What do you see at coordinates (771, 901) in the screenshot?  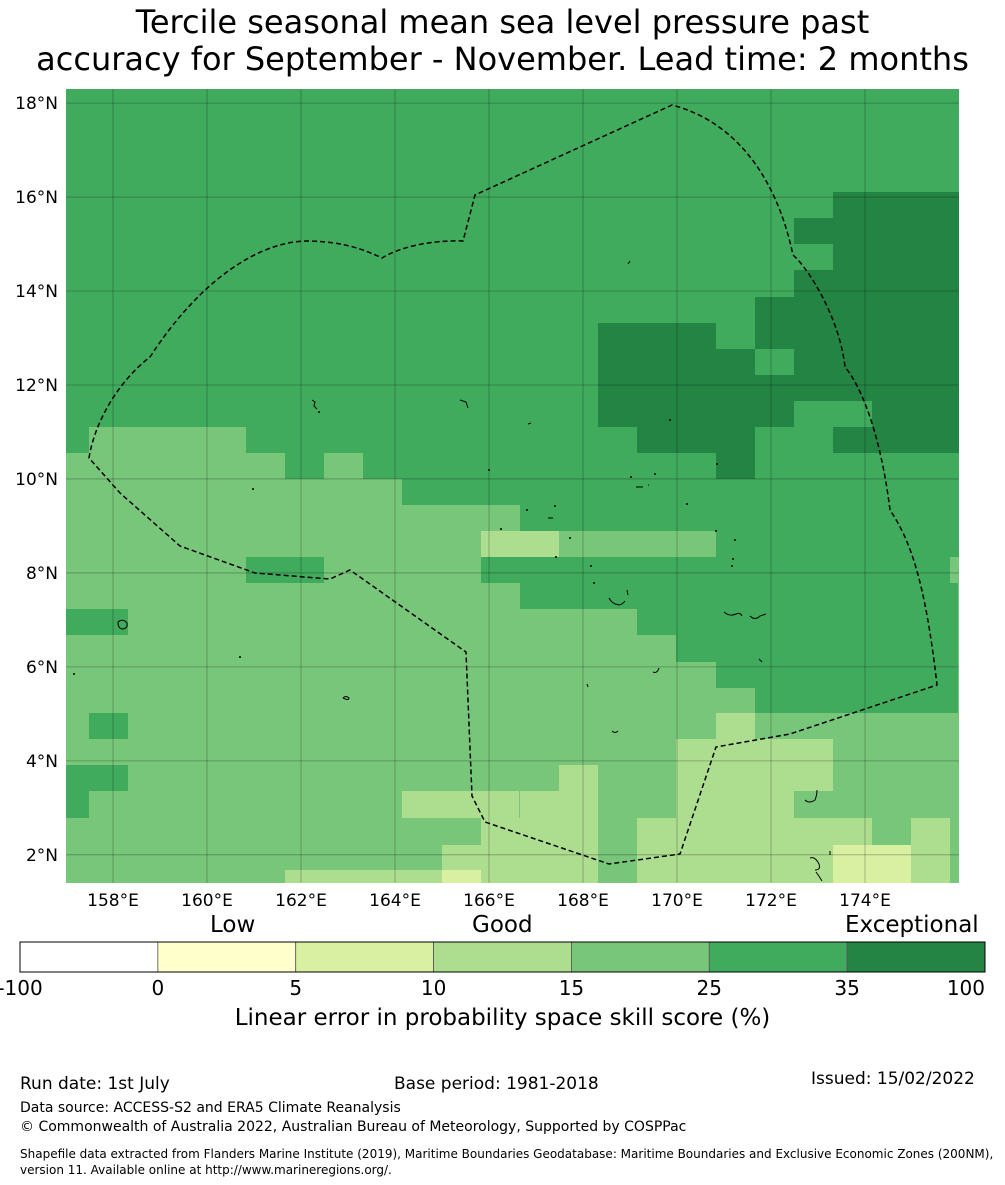 I see `lon-tick-label: 172°E` at bounding box center [771, 901].